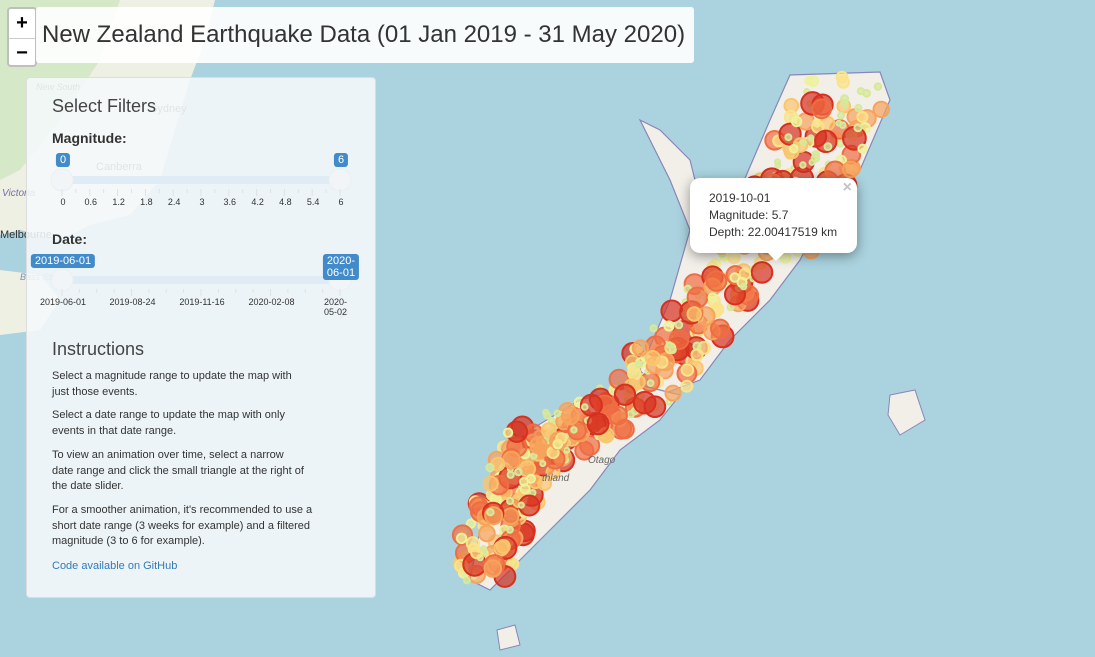 The height and width of the screenshot is (657, 1095). I want to click on popup-tip, so click(776, 256).